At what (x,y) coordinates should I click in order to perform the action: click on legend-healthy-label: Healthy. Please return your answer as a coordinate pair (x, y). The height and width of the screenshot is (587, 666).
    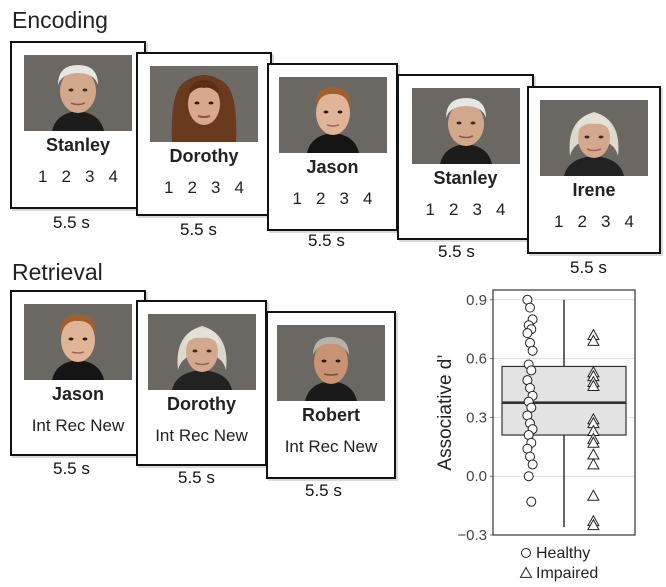
    Looking at the image, I should click on (563, 553).